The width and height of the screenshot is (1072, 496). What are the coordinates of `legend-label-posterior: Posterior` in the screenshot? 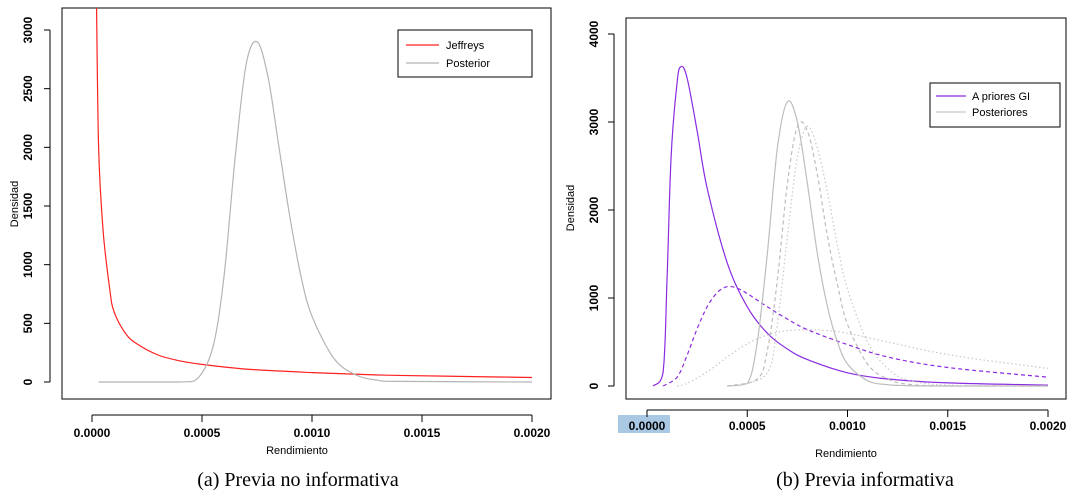 It's located at (468, 64).